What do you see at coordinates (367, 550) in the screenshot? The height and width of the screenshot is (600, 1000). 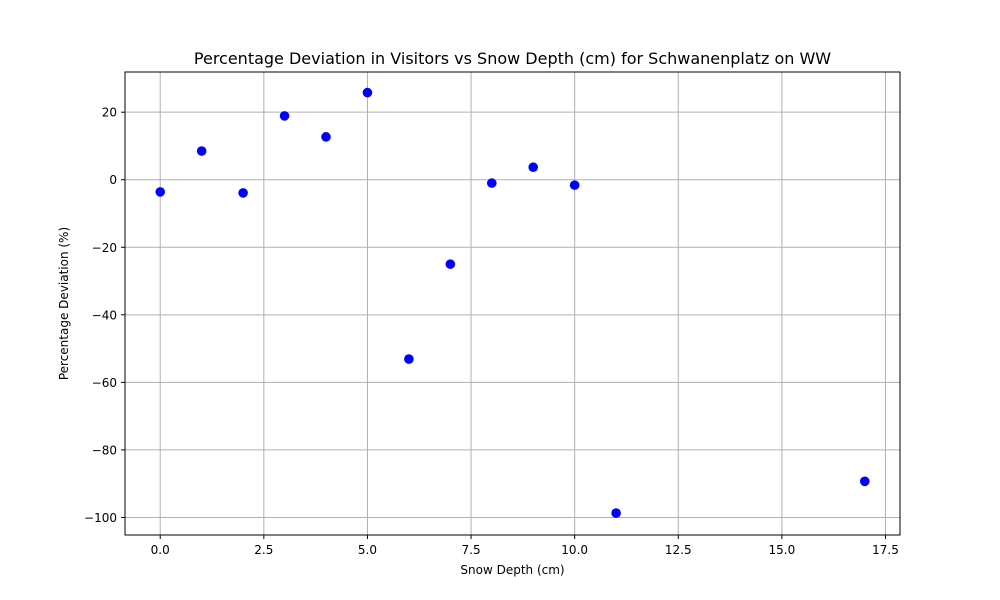 I see `x-tick-label: 5.0` at bounding box center [367, 550].